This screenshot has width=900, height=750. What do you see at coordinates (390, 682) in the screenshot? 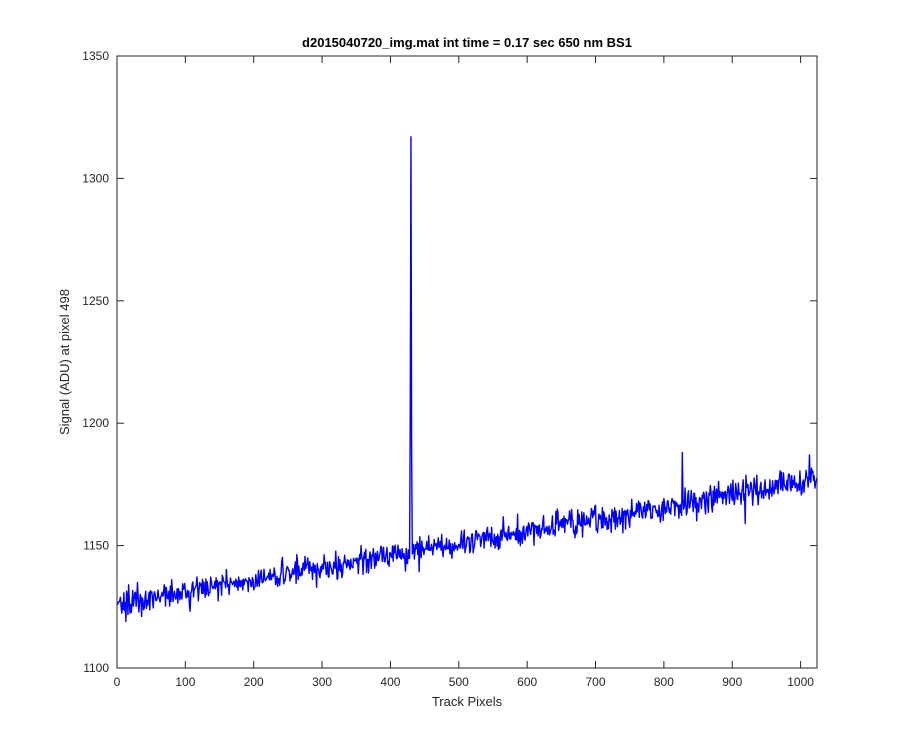
I see `x-tick-label: 400` at bounding box center [390, 682].